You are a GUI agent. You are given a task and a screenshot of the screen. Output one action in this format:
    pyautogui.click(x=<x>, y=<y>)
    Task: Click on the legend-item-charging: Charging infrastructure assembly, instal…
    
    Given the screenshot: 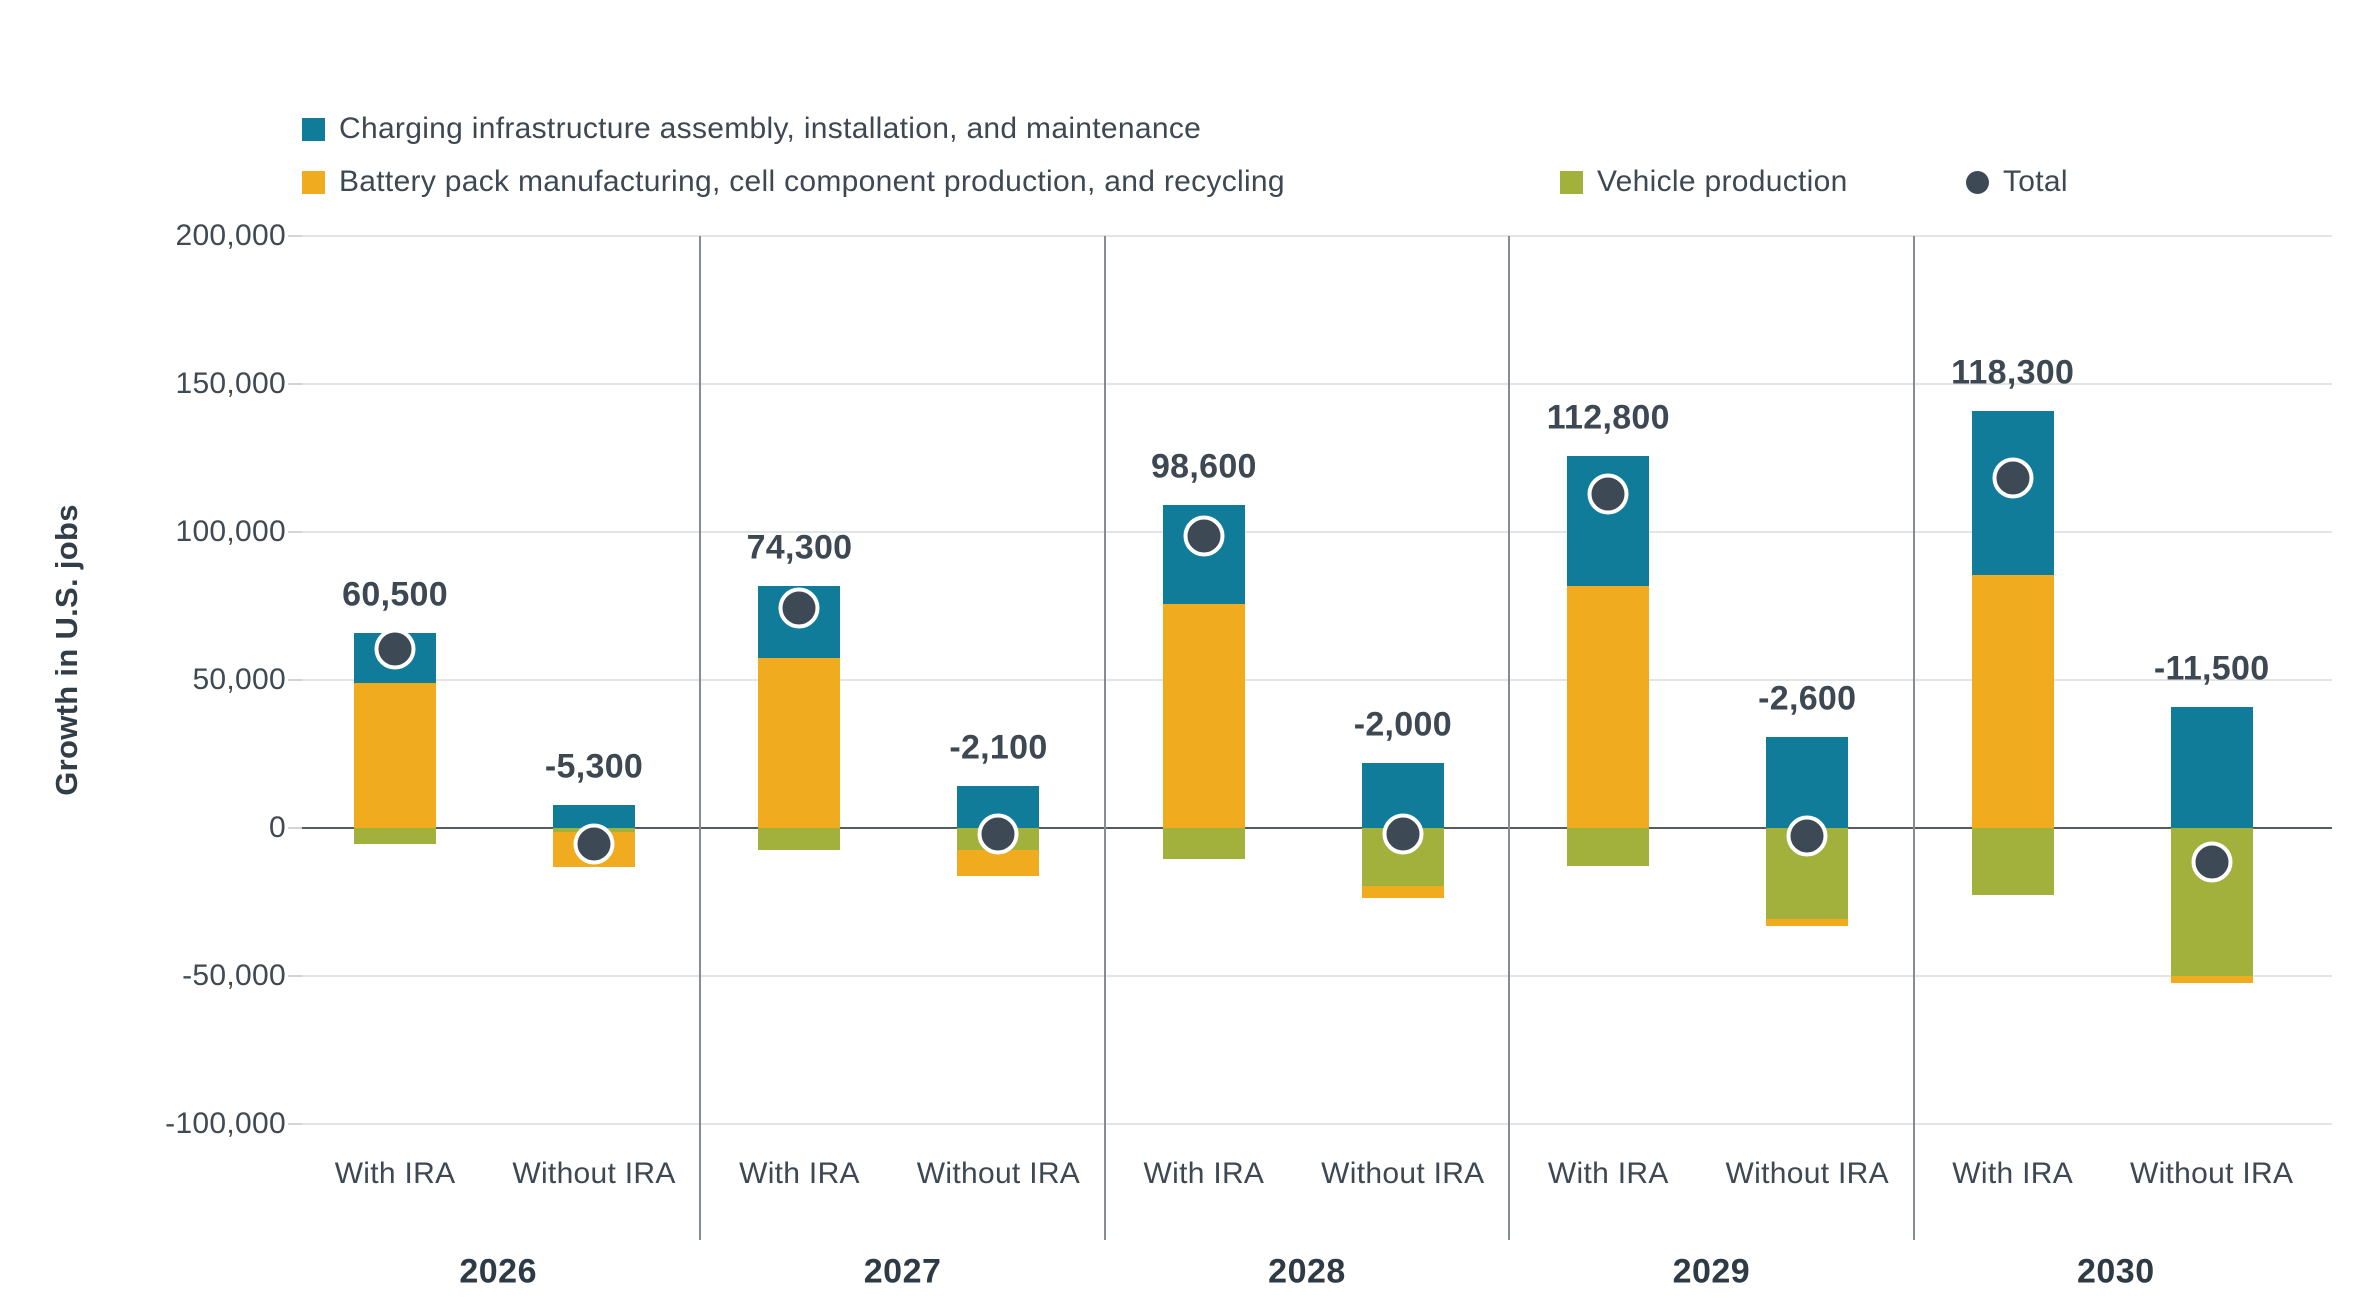 What is the action you would take?
    pyautogui.click(x=751, y=129)
    